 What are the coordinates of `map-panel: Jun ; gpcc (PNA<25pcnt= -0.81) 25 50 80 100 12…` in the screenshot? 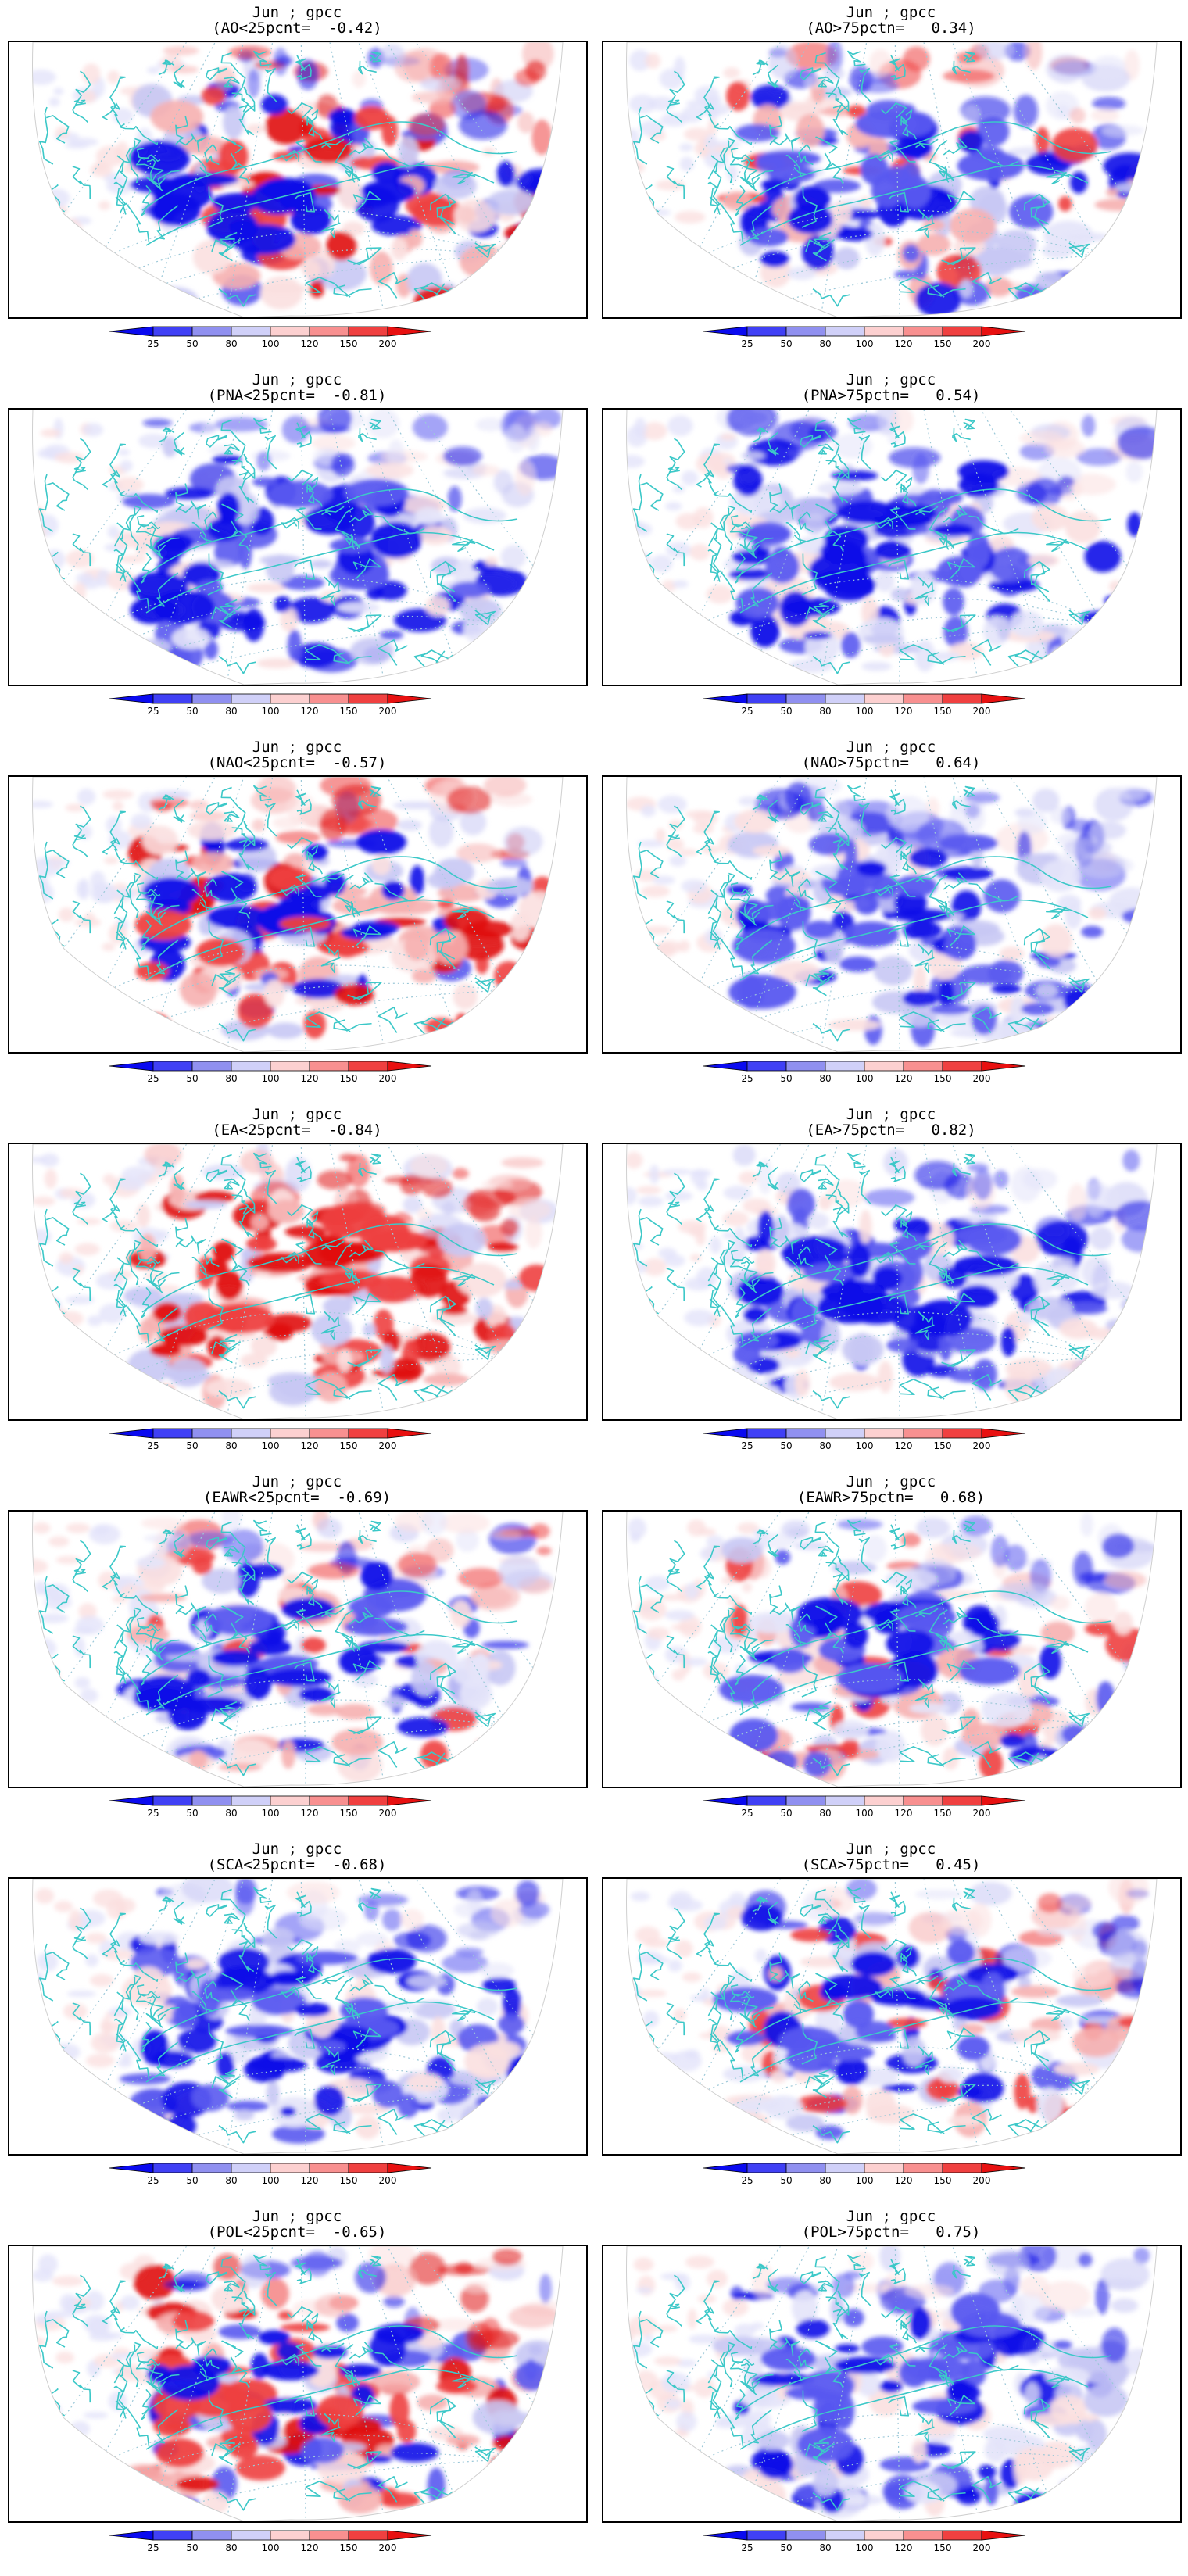 It's located at (298, 555).